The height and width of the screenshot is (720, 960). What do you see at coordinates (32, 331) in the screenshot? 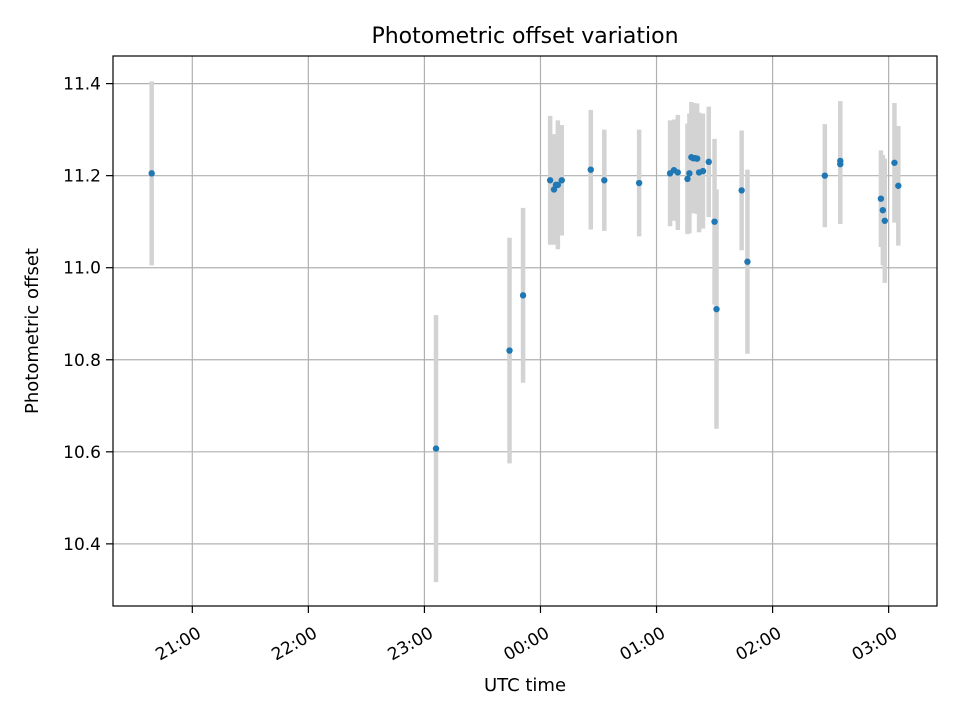
I see `y-axis-label: Photometric offset` at bounding box center [32, 331].